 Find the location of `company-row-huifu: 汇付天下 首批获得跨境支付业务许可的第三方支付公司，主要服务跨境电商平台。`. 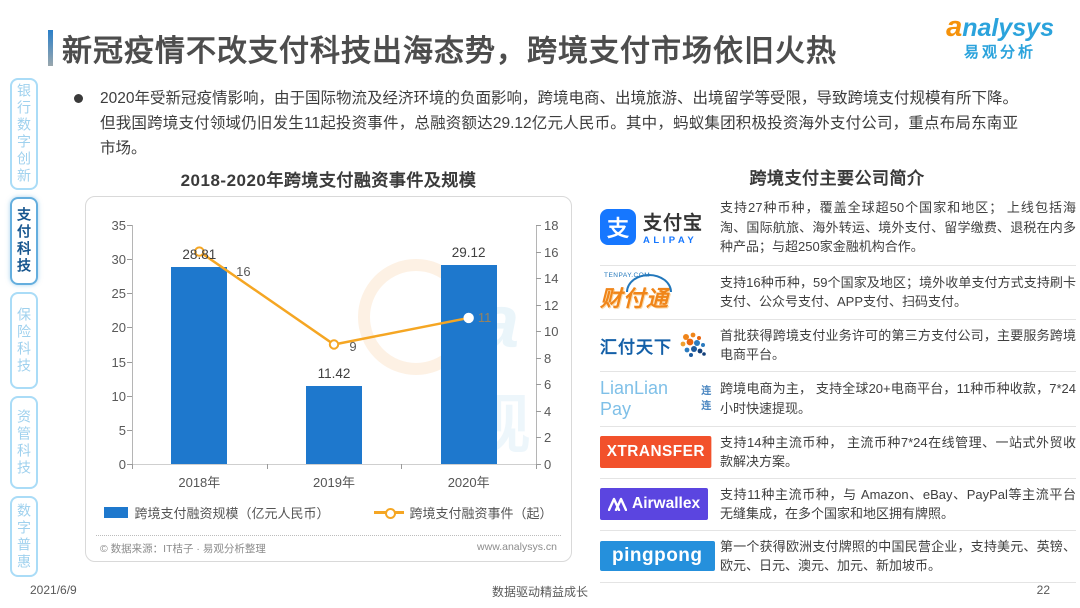

company-row-huifu: 汇付天下 首批获得跨境支付业务许可的第三方支付公司，主要服务跨境电商平台。 is located at coordinates (838, 346).